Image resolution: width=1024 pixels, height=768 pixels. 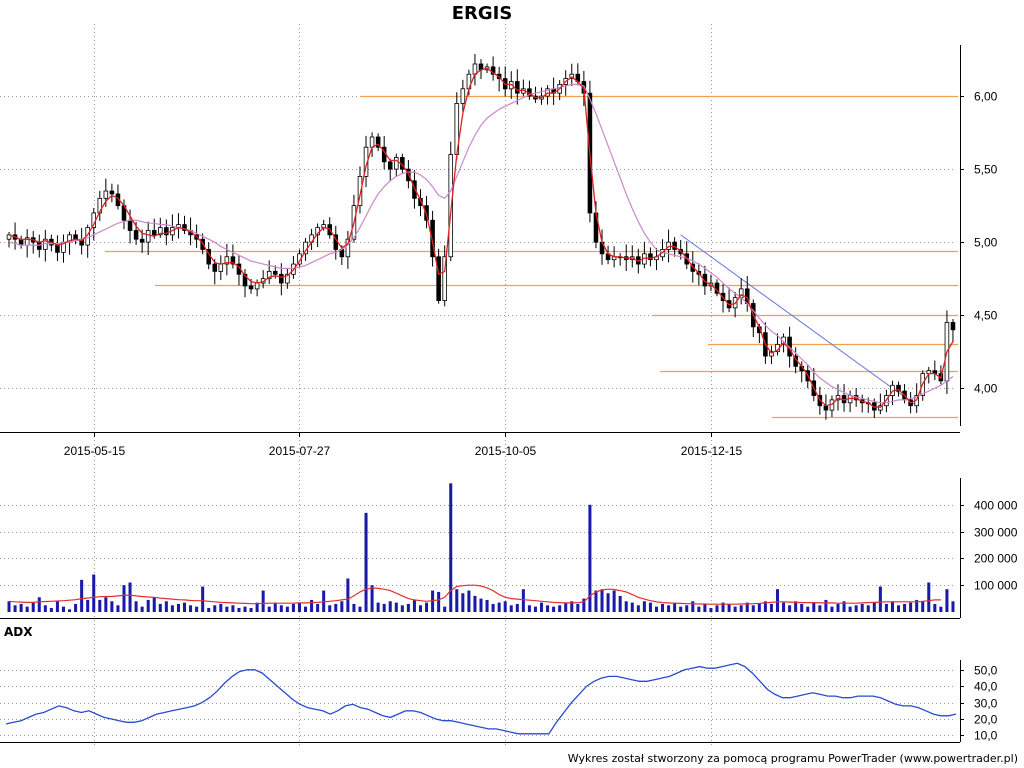 I want to click on x-tick-label: 2015-10-05, so click(x=506, y=451).